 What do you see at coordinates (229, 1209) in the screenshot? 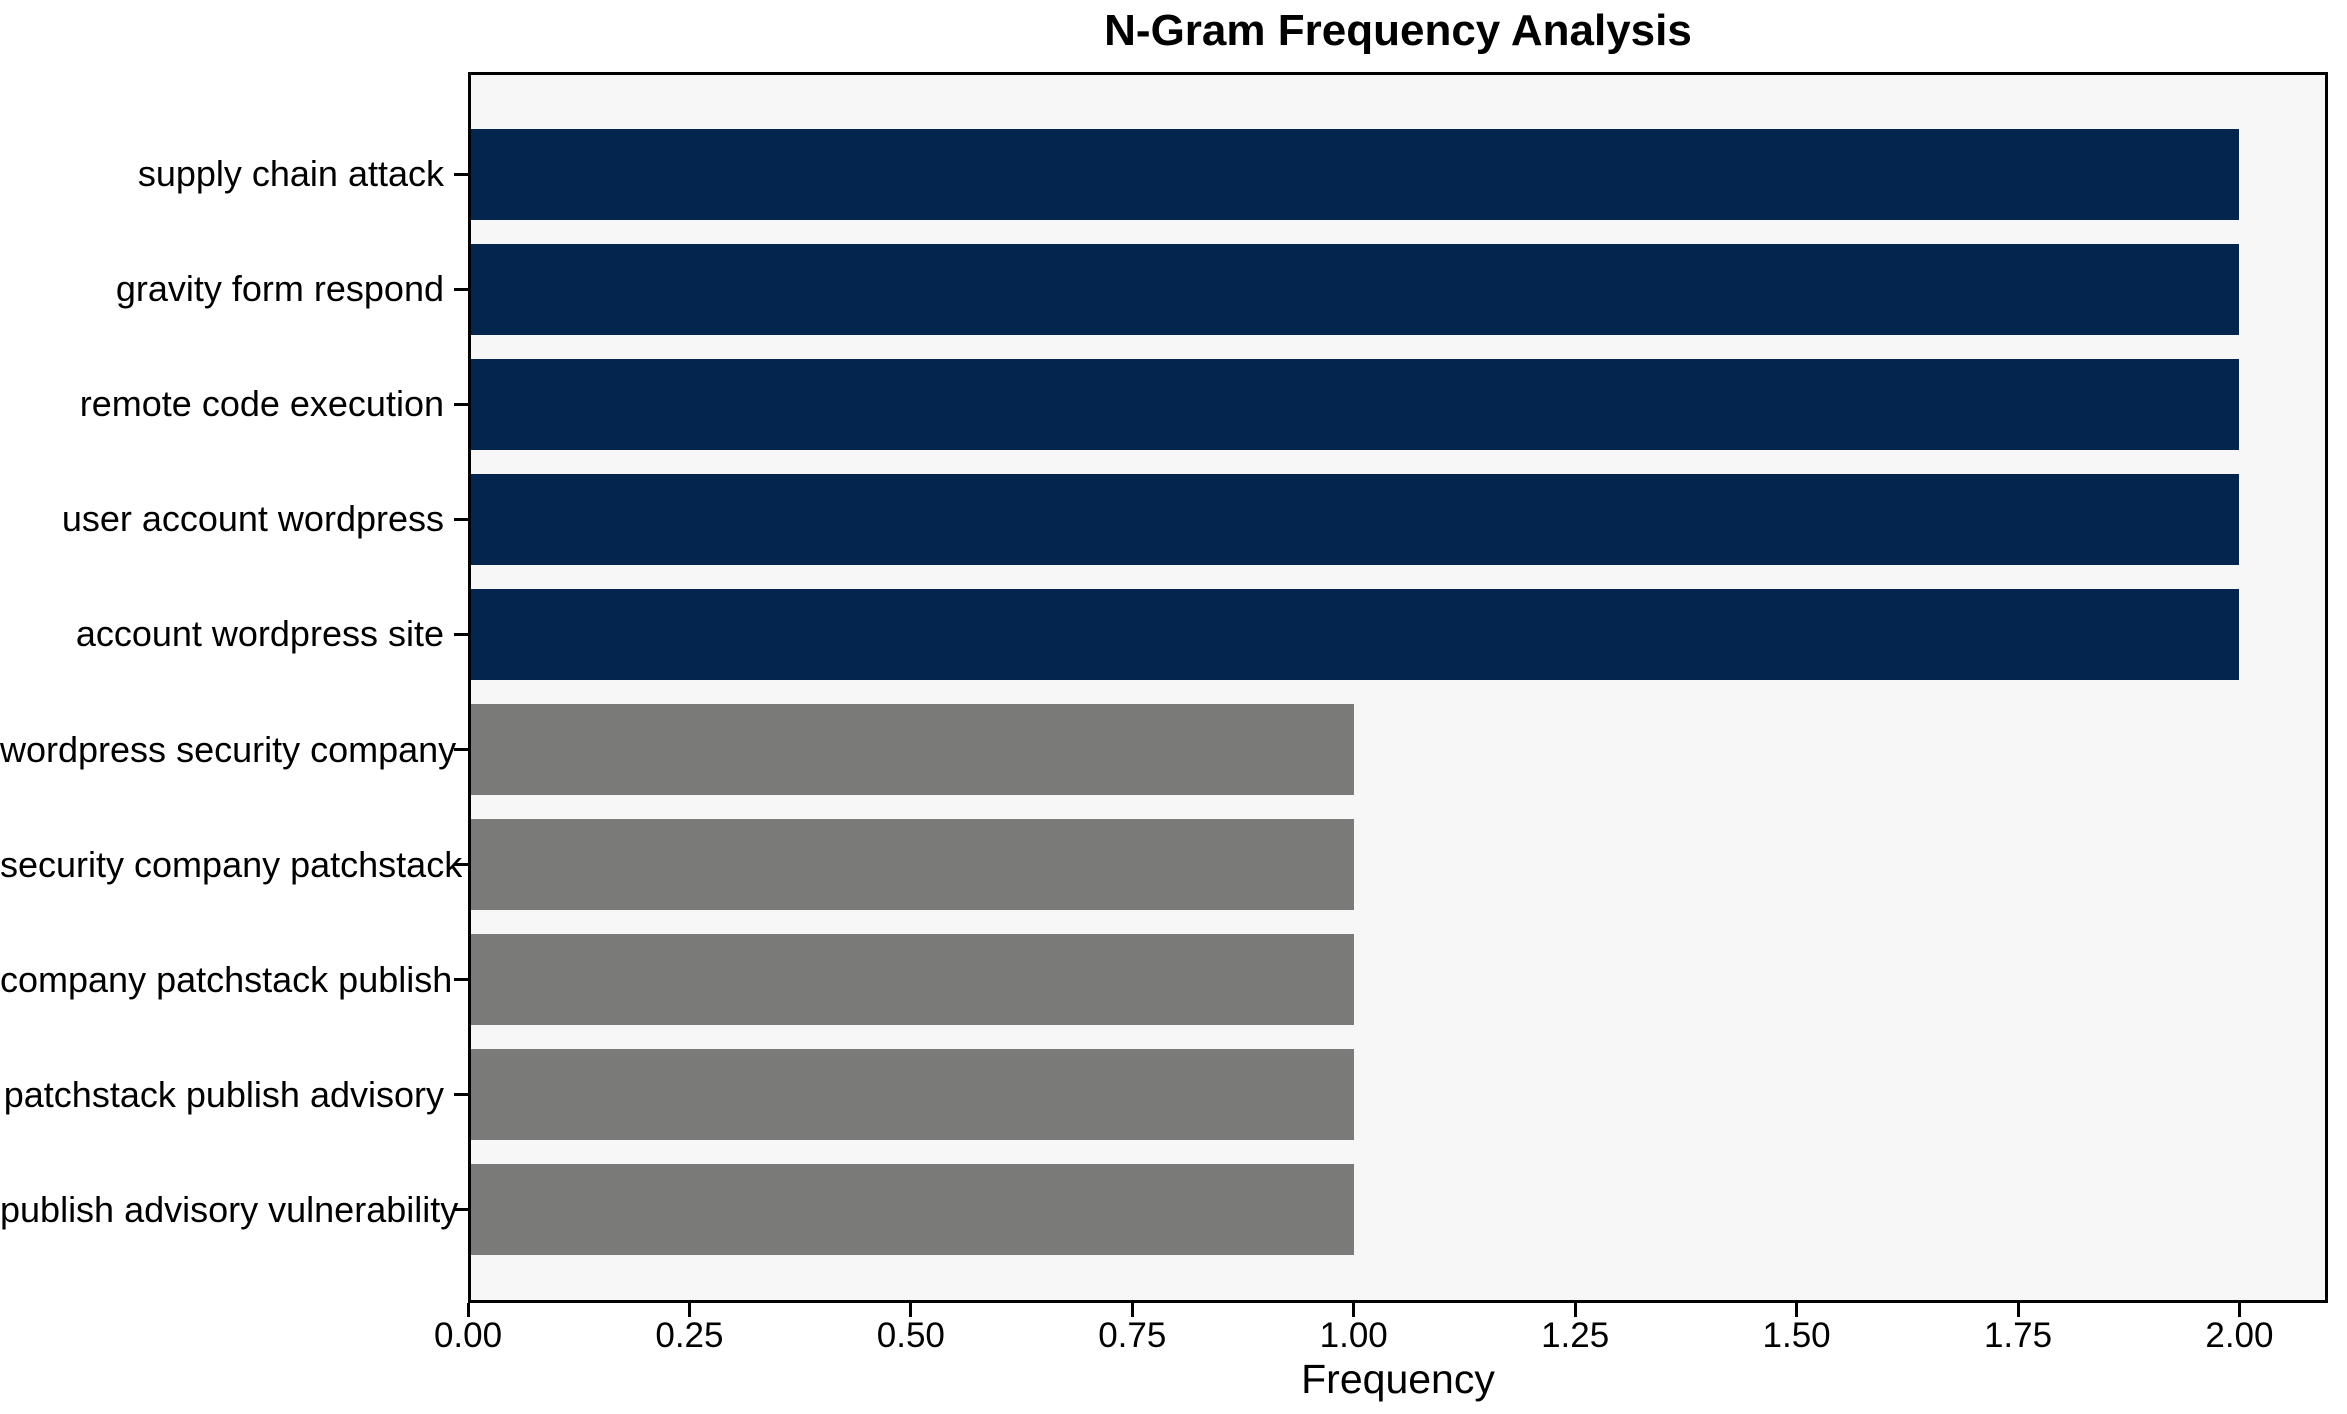
I see `y-axis-label: publish advisory vulnerability` at bounding box center [229, 1209].